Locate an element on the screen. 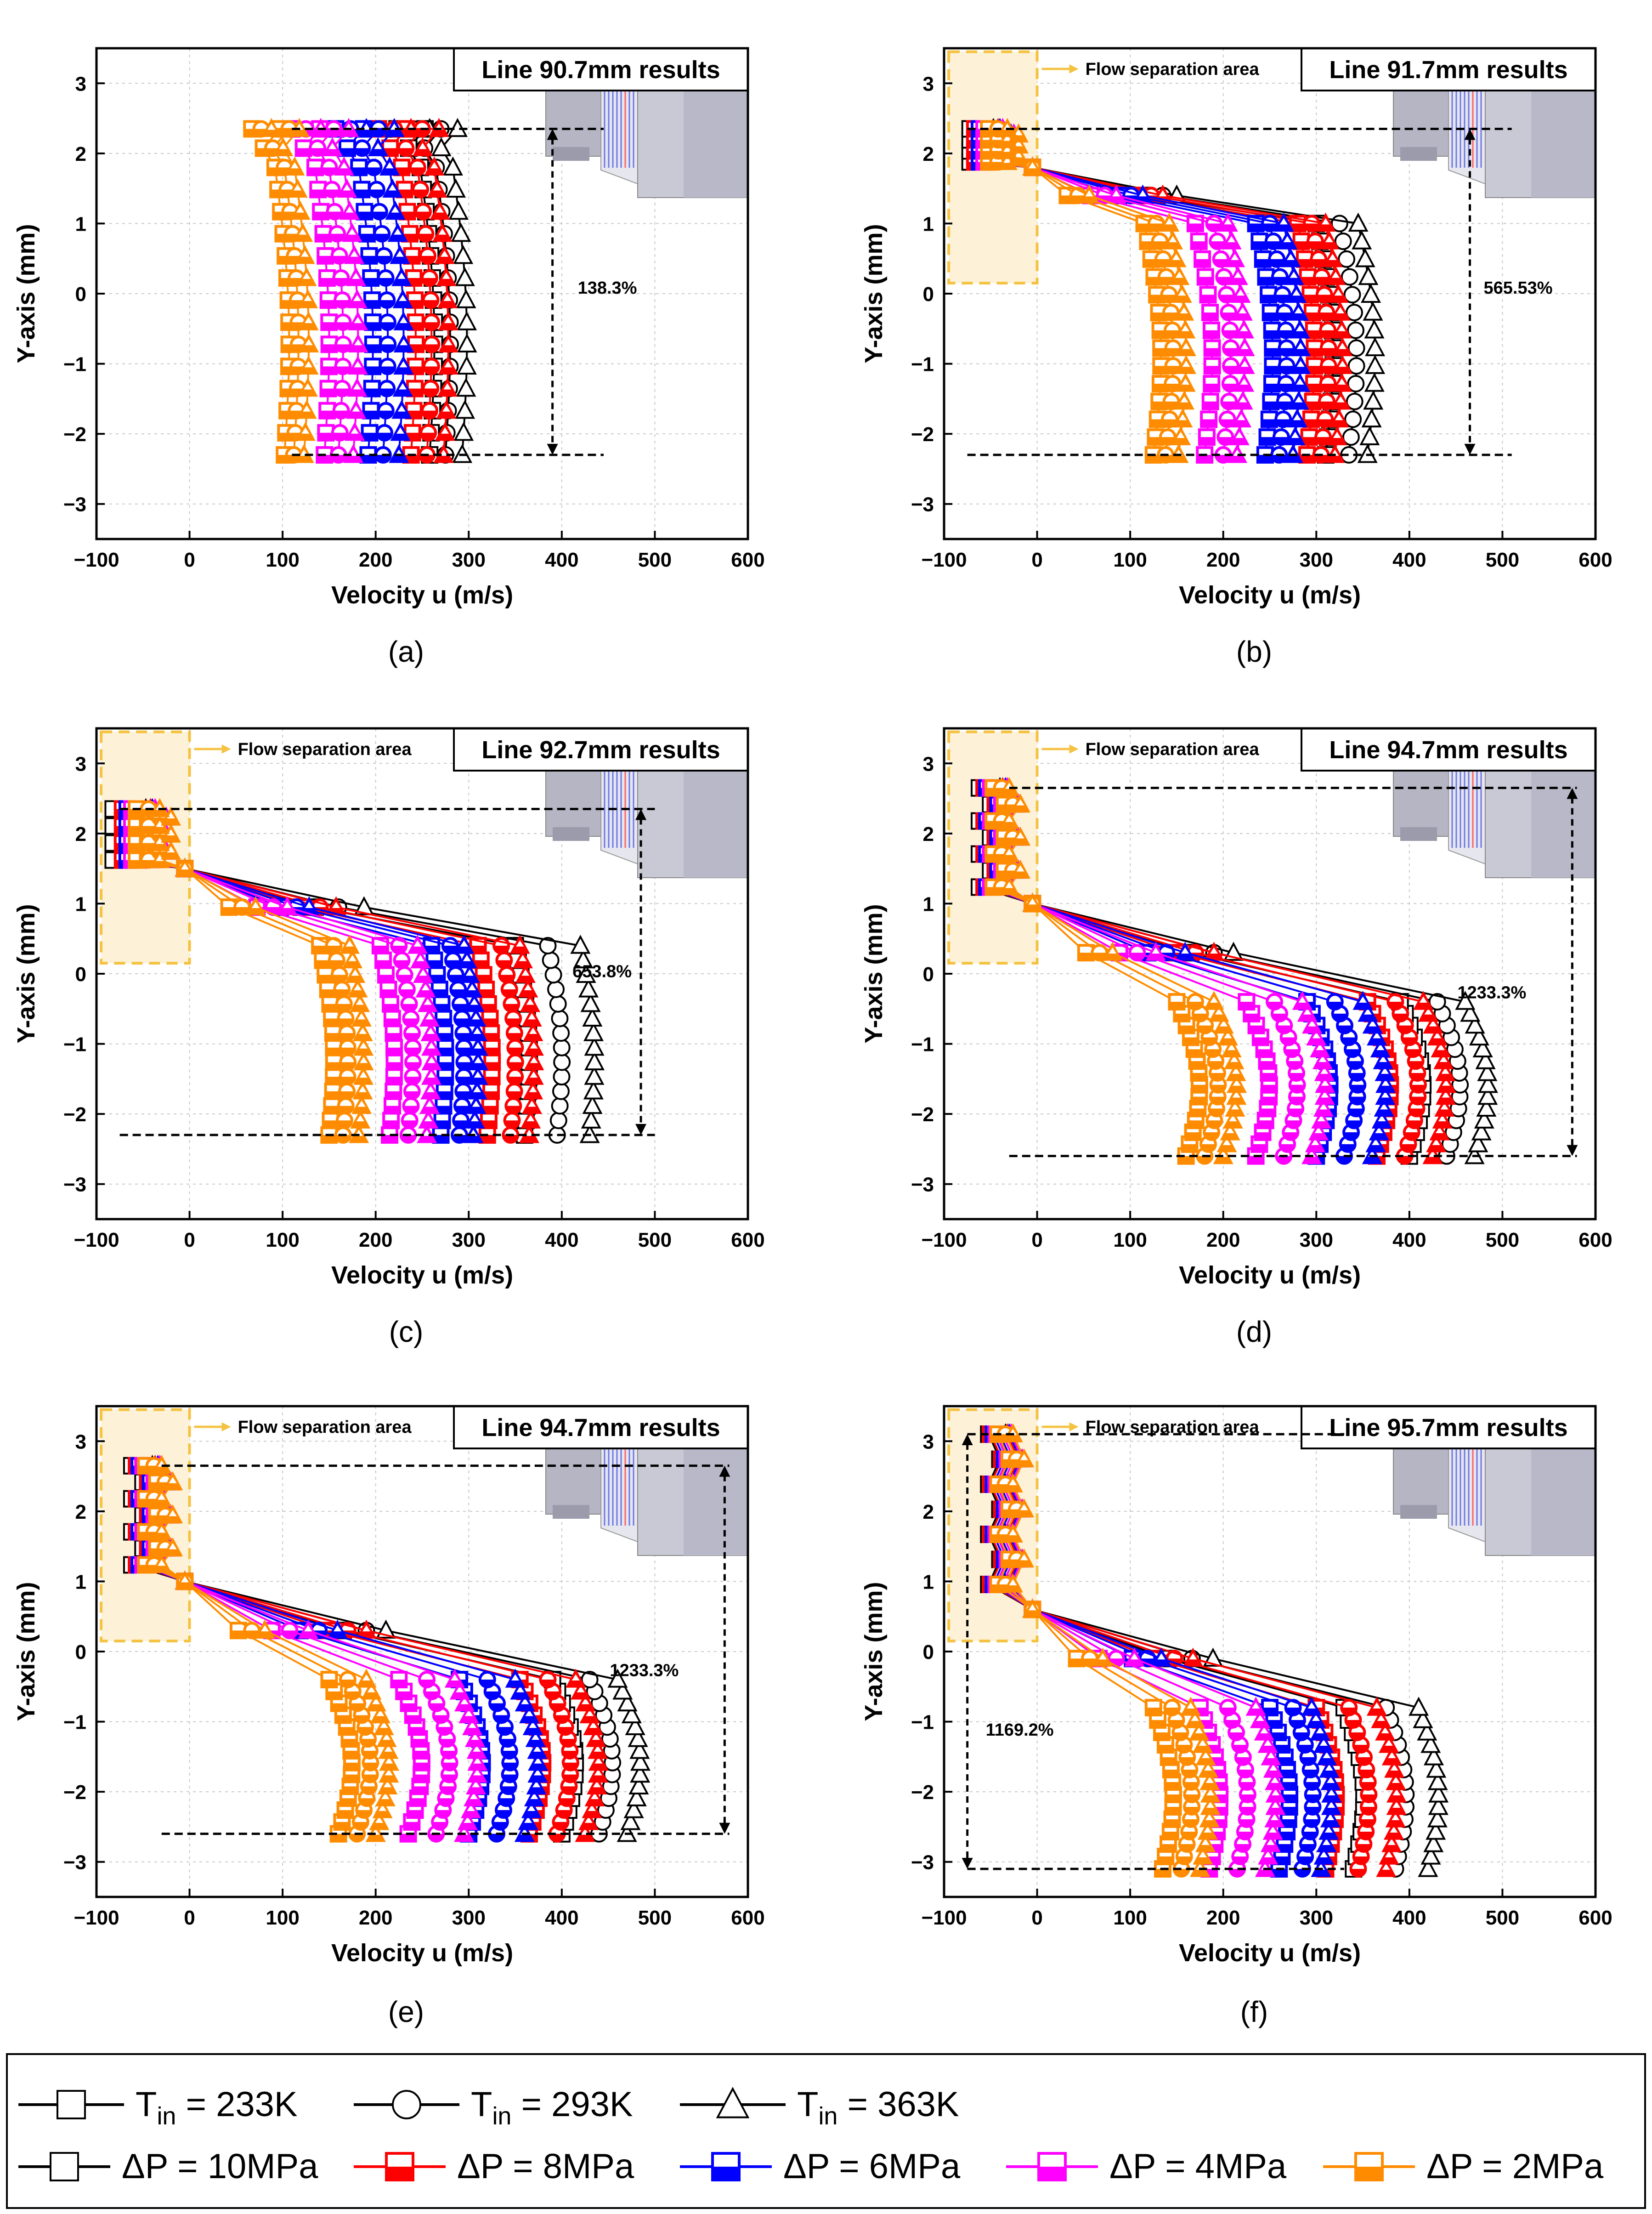 Image resolution: width=1652 pixels, height=2214 pixels. x-tick-label: 300 is located at coordinates (469, 1918).